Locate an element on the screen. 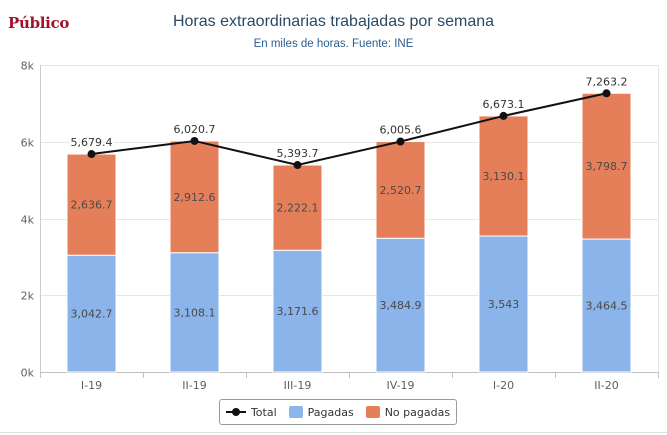 Image resolution: width=667 pixels, height=435 pixels. x-tick-label: II-19 is located at coordinates (194, 385).